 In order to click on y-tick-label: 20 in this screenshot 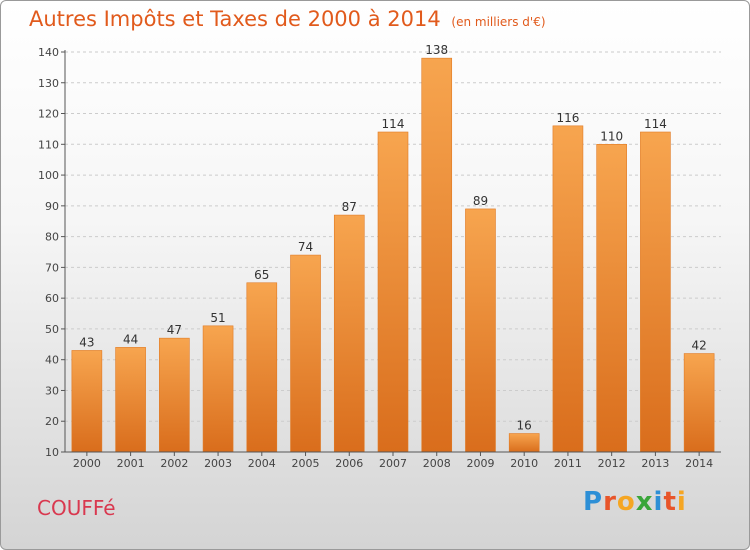, I will do `click(52, 421)`.